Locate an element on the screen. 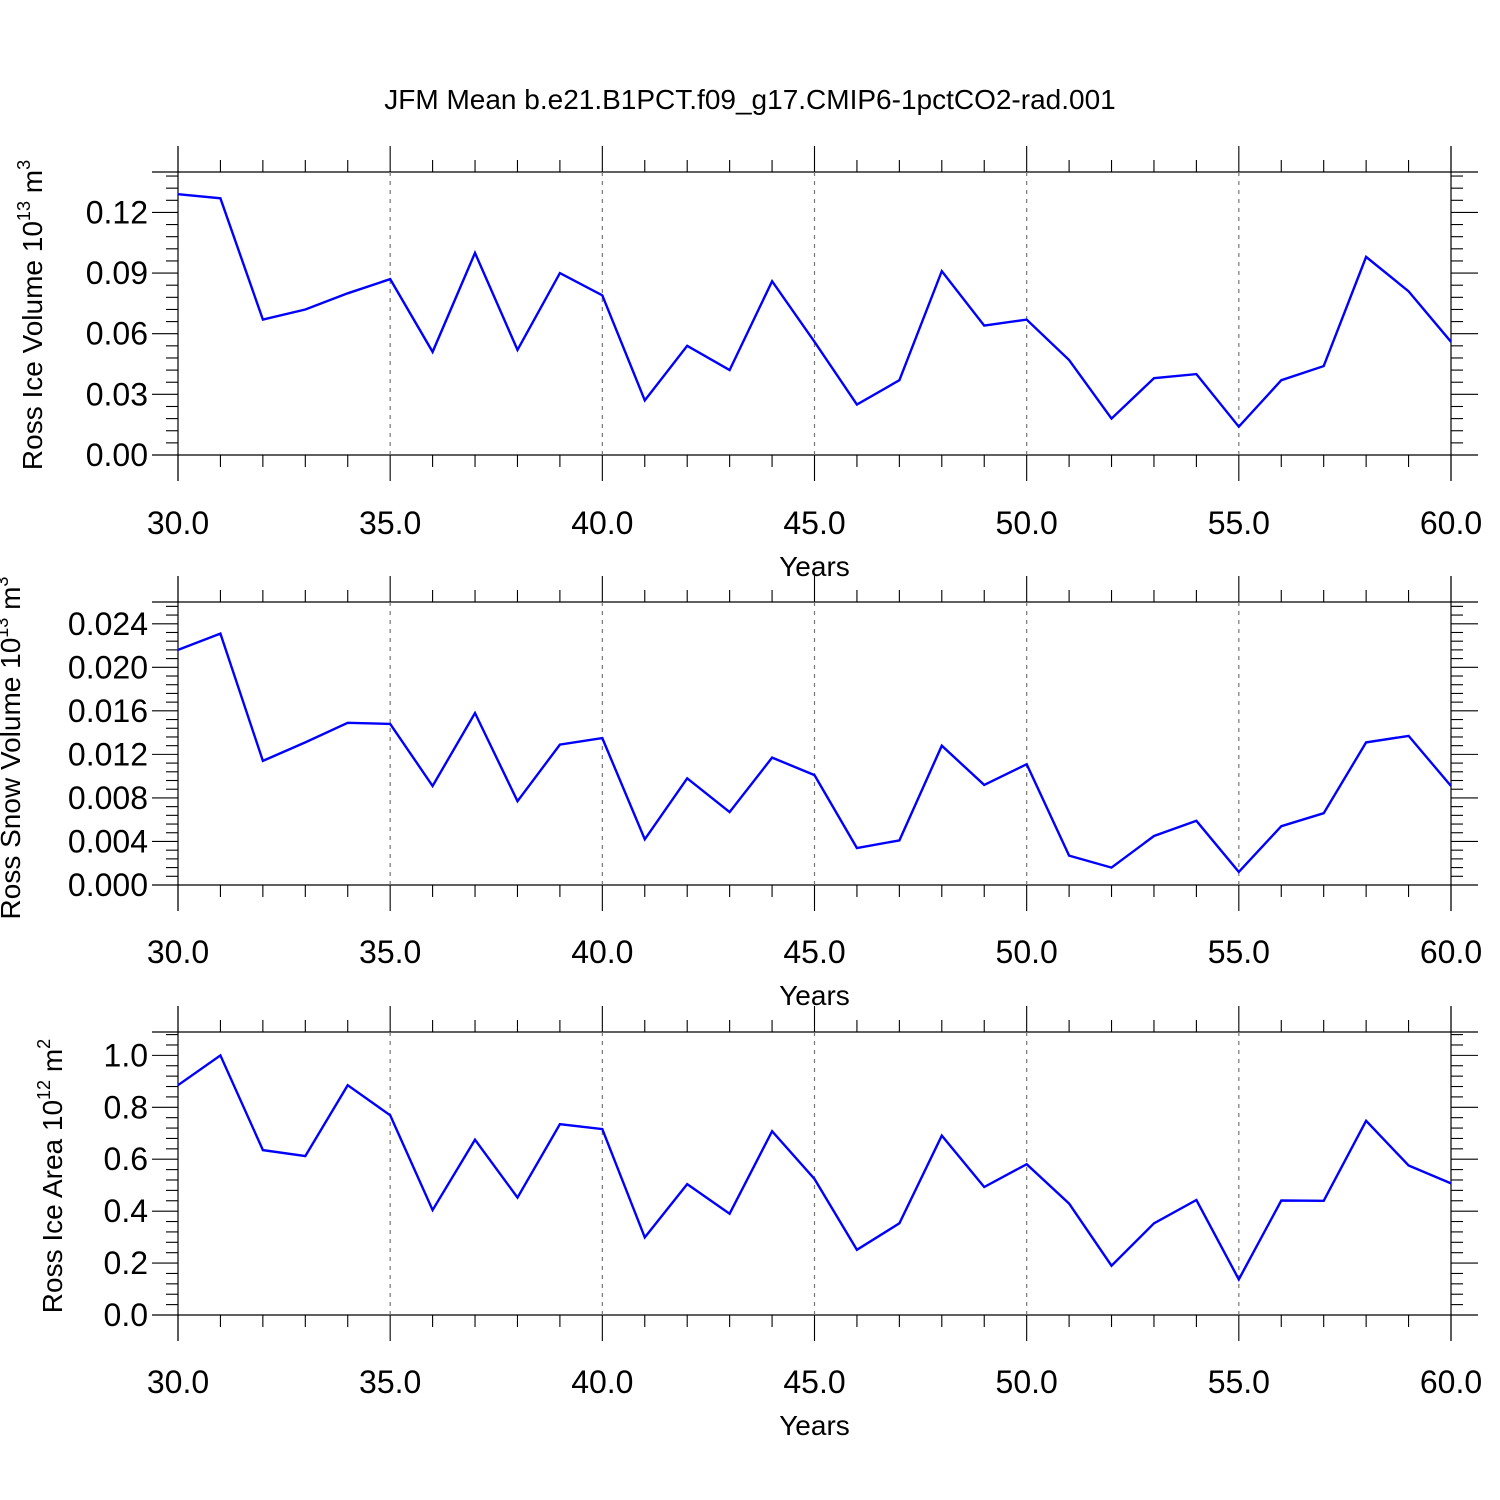 This screenshot has height=1500, width=1500. y-tick-label: 0.00 is located at coordinates (117, 455).